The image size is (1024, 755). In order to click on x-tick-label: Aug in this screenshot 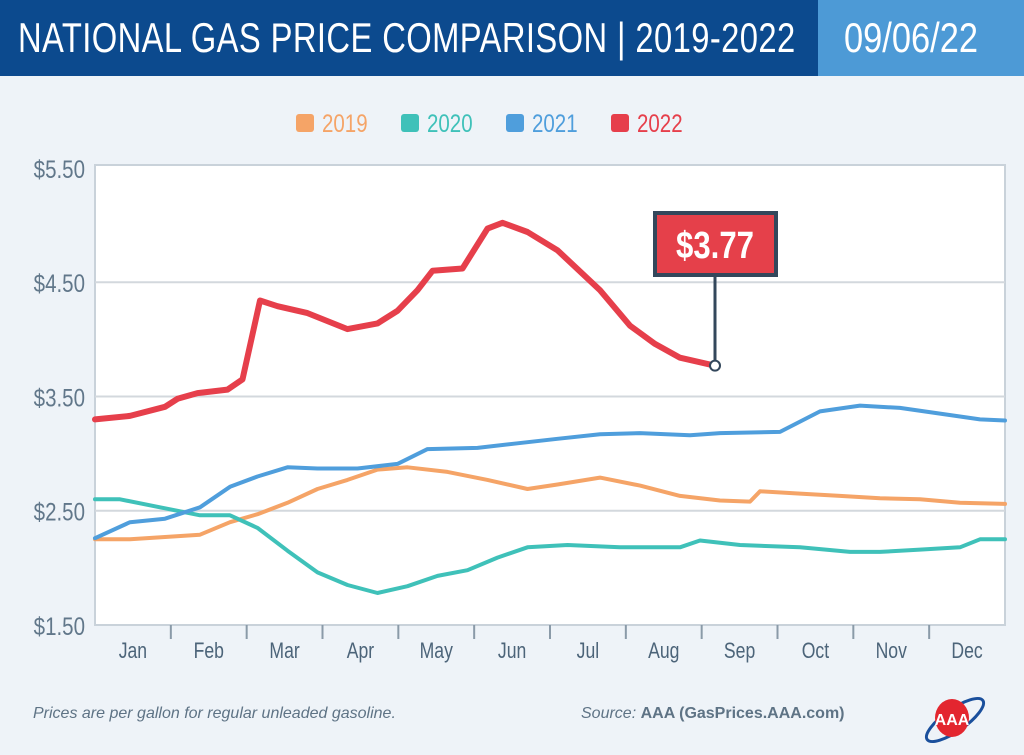, I will do `click(663, 651)`.